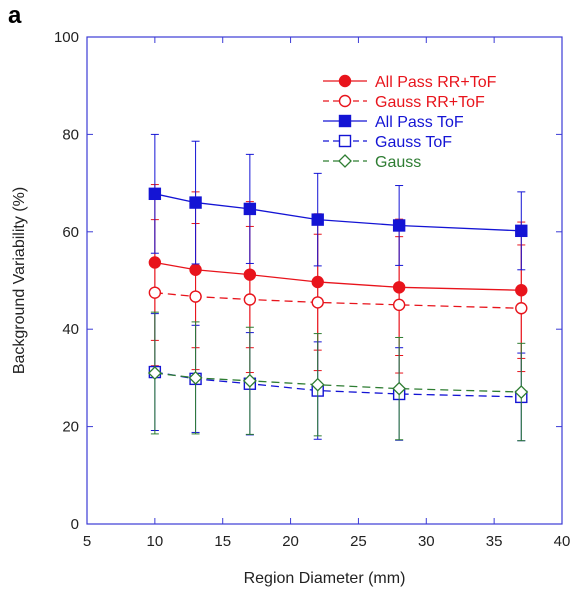 The height and width of the screenshot is (594, 574). Describe the element at coordinates (413, 142) in the screenshot. I see `legend-label: Gauss ToF` at that location.